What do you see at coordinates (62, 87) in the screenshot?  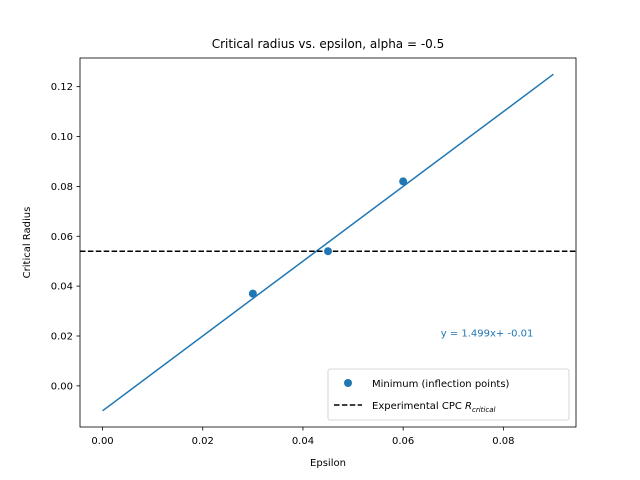 I see `y-tick-label: 0.12` at bounding box center [62, 87].